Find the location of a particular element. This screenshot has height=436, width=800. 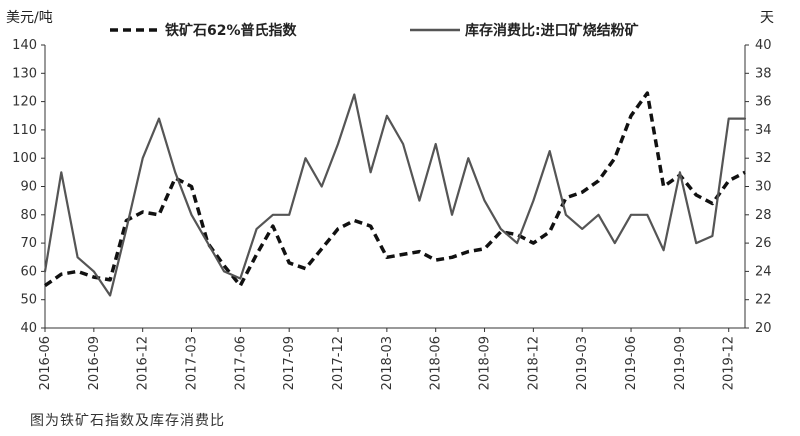

right-tick-label: 32 is located at coordinates (763, 158).